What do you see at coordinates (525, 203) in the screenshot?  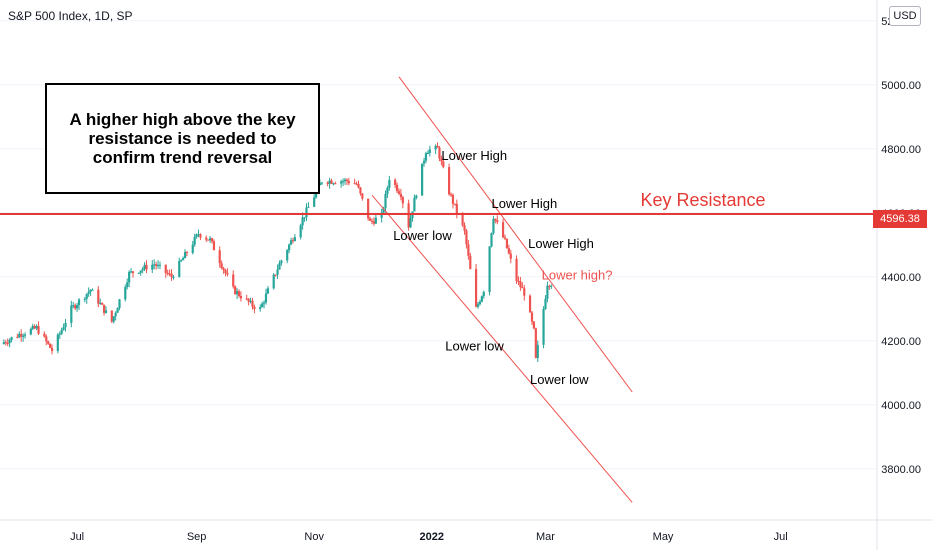 I see `annotation-label: Lower High` at bounding box center [525, 203].